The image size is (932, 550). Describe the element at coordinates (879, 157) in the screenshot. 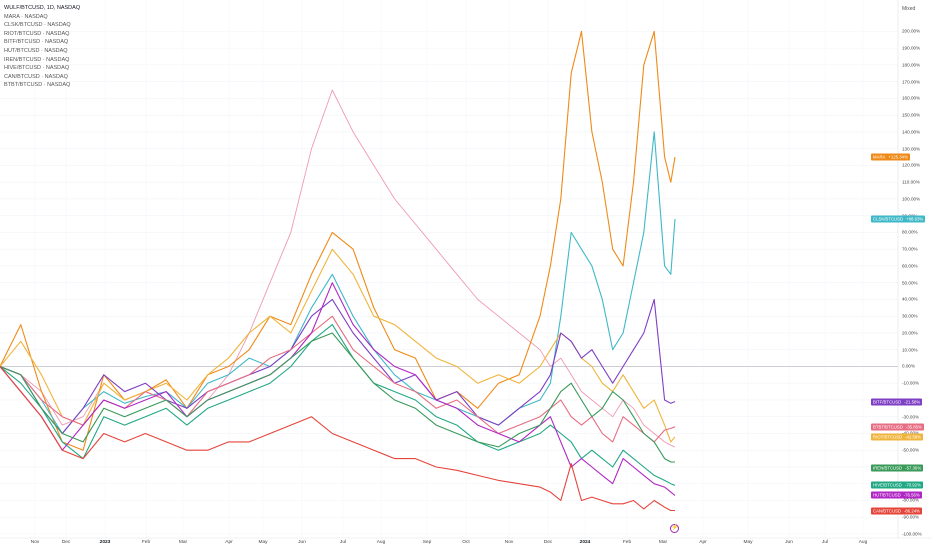

I see `series-tag-name: MARA` at that location.